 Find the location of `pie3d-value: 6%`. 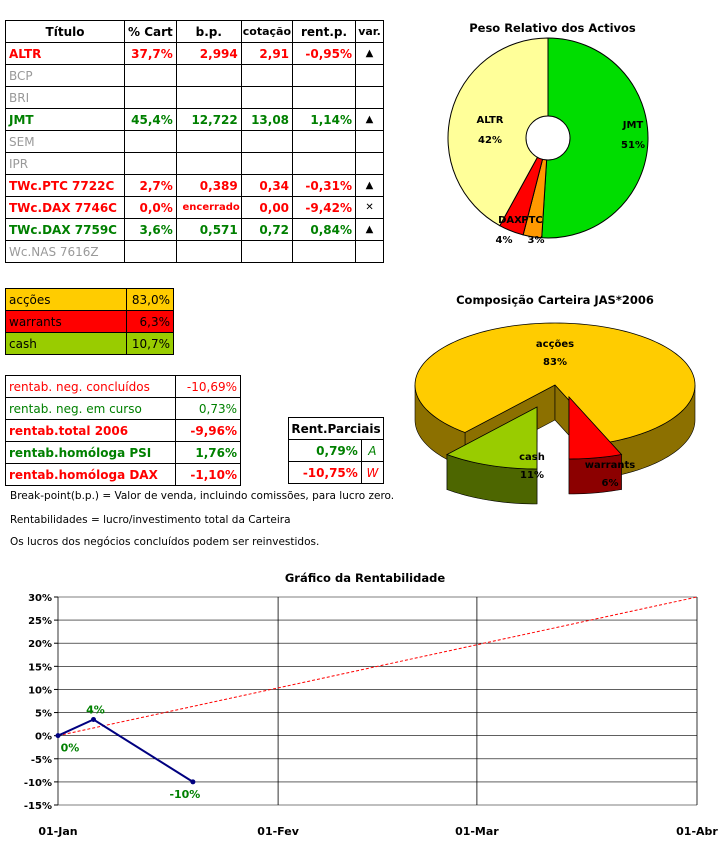

pie3d-value: 6% is located at coordinates (610, 483).